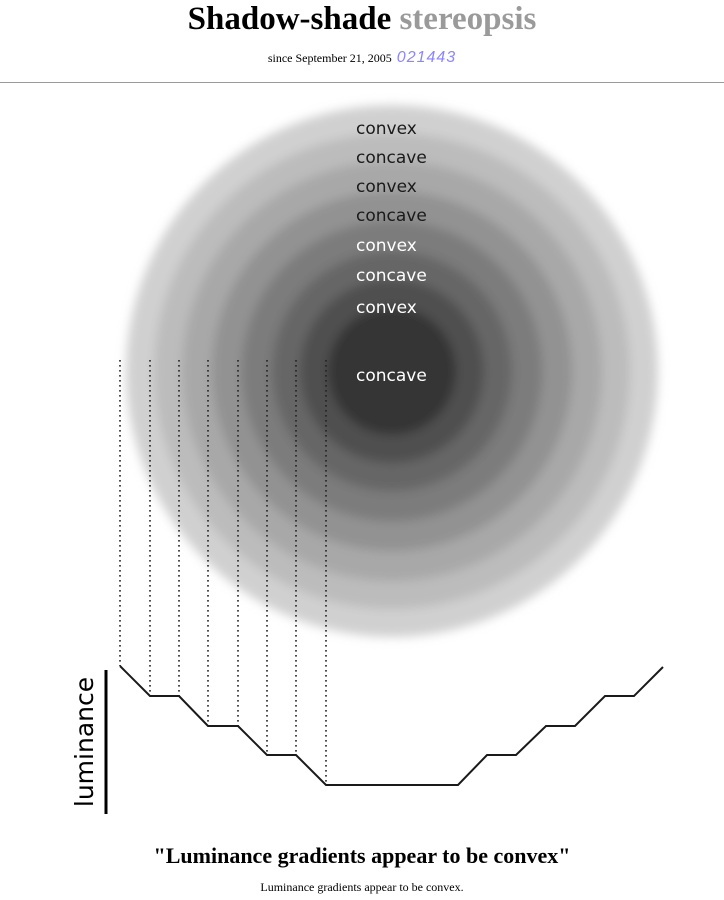 The height and width of the screenshot is (900, 724). What do you see at coordinates (391, 216) in the screenshot?
I see `ring-label-4: concave` at bounding box center [391, 216].